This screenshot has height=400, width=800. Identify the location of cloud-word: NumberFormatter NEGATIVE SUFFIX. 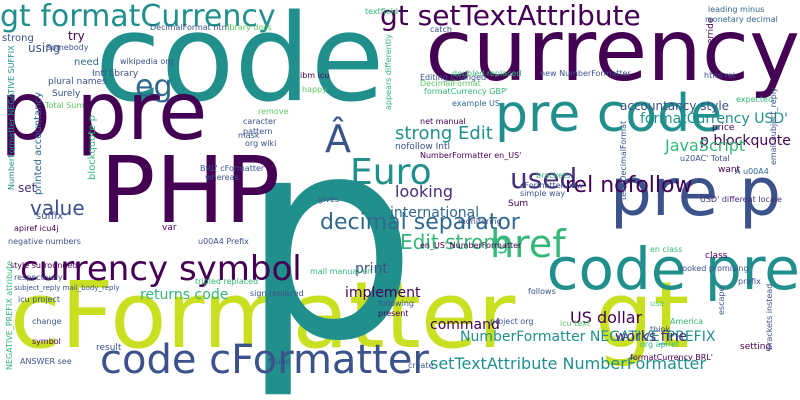
(11, 117).